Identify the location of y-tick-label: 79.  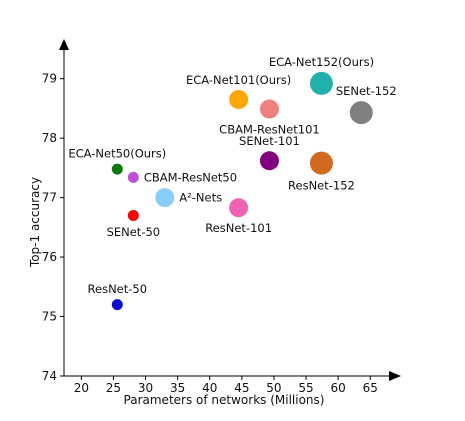
(49, 79).